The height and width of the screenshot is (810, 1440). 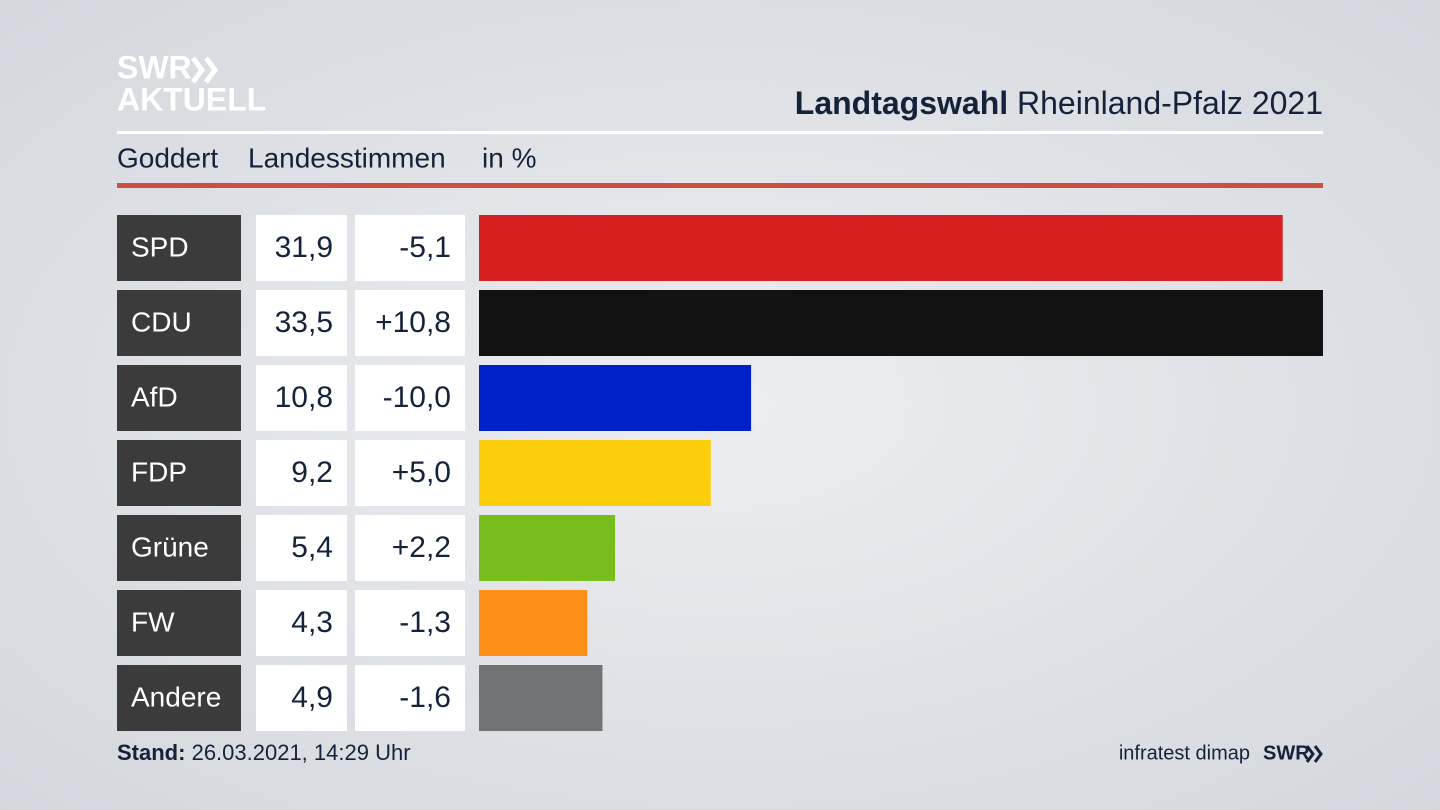 I want to click on party-label: Andere, so click(x=176, y=696).